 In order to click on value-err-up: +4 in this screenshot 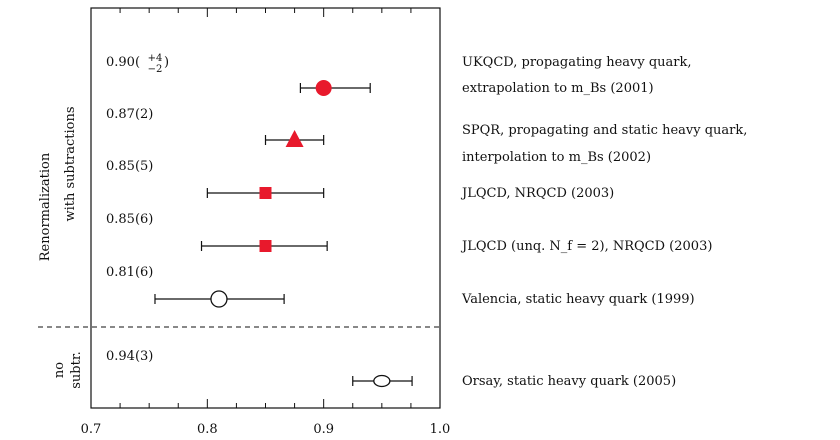, I will do `click(155, 58)`.